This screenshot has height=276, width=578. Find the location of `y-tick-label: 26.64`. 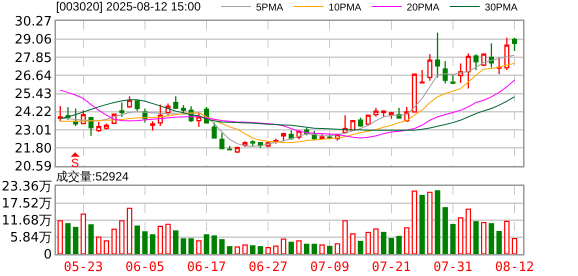

y-tick-label: 26.64 is located at coordinates (33, 76).